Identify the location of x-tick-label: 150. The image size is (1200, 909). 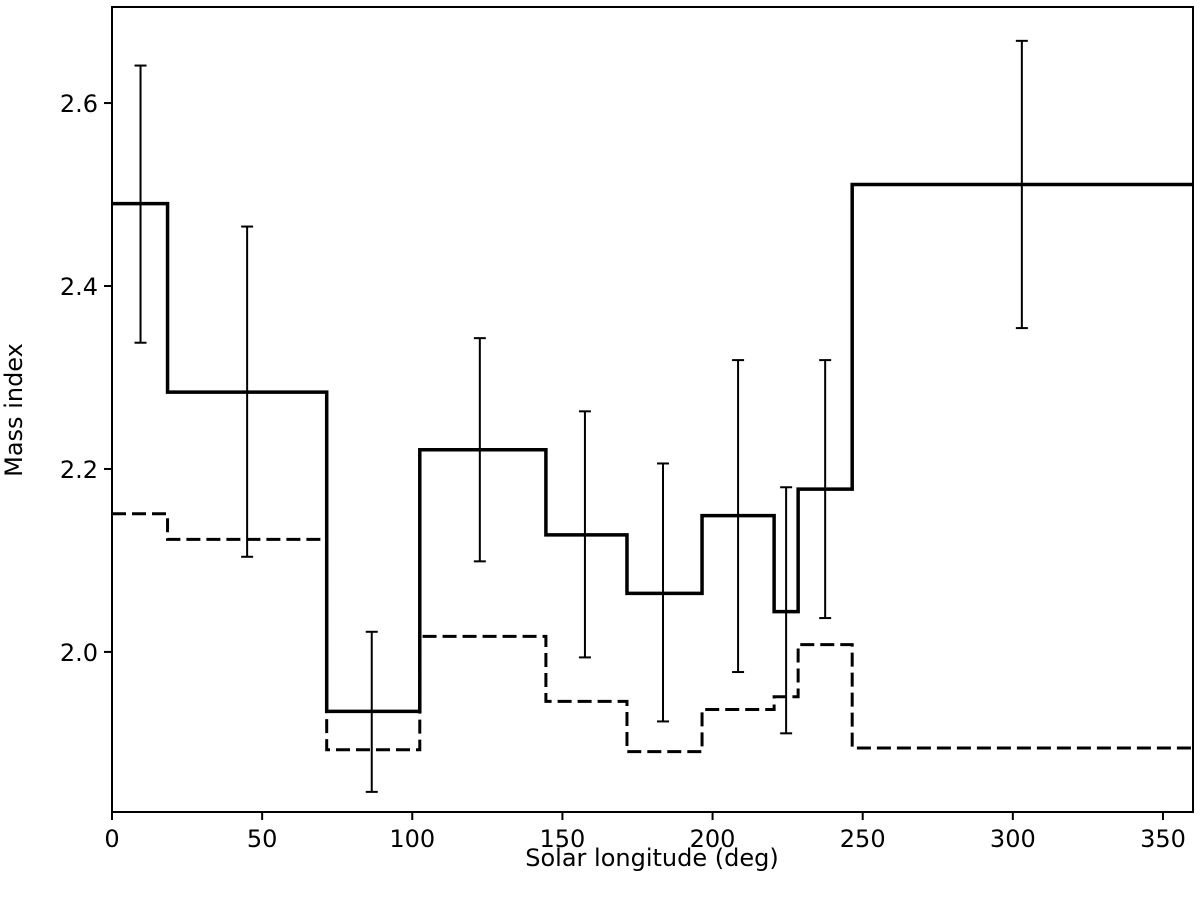
(563, 839).